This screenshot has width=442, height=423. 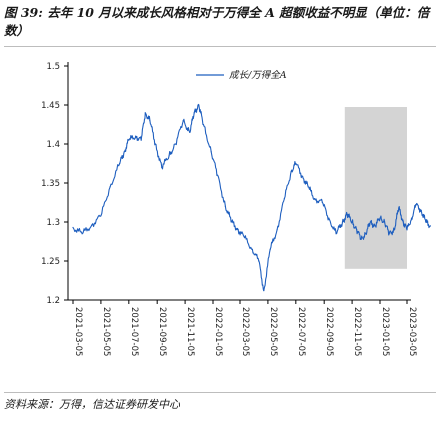 I want to click on x-tick-label: 2022-05-05, so click(x=273, y=331).